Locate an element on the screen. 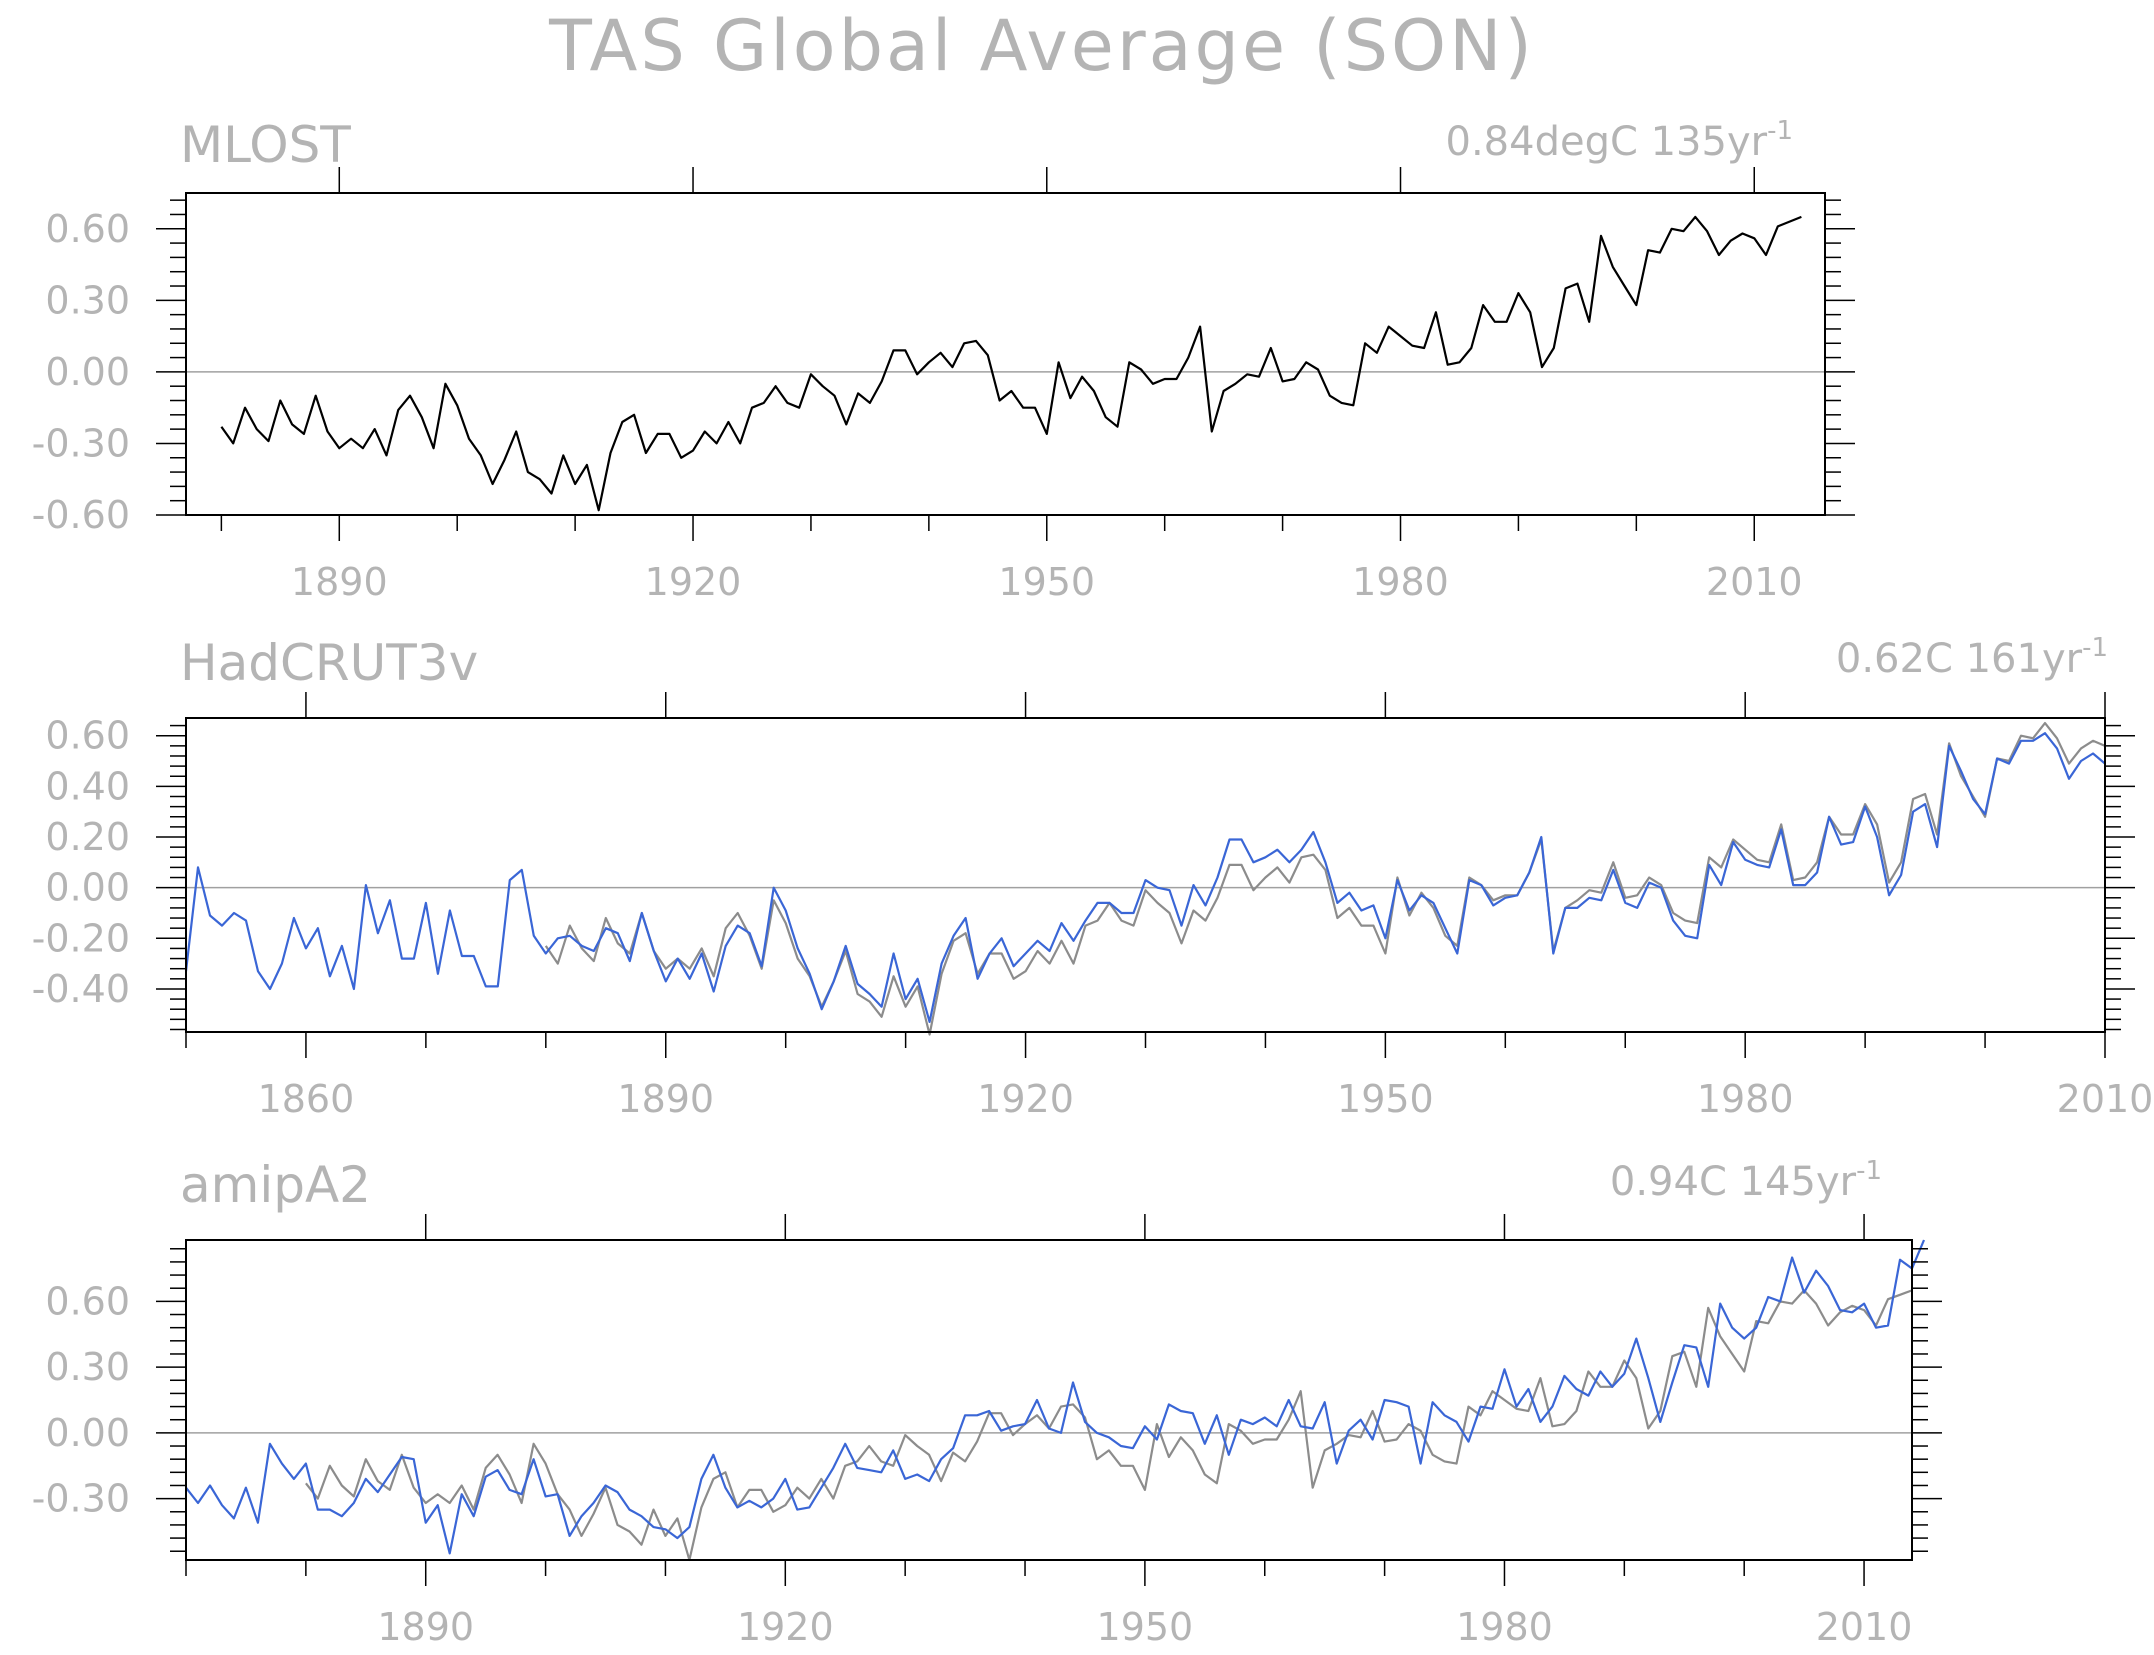 The height and width of the screenshot is (1655, 2154). y-tick-label: -0.40 is located at coordinates (81, 989).